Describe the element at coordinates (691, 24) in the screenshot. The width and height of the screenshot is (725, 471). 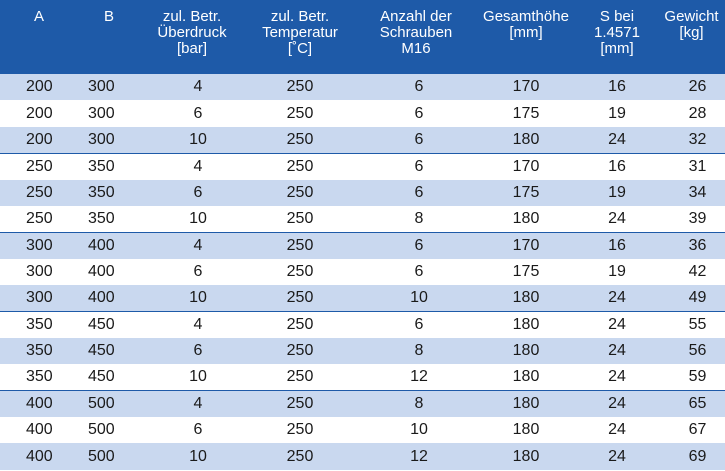
I see `column-header-label: Gewicht [kg]` at that location.